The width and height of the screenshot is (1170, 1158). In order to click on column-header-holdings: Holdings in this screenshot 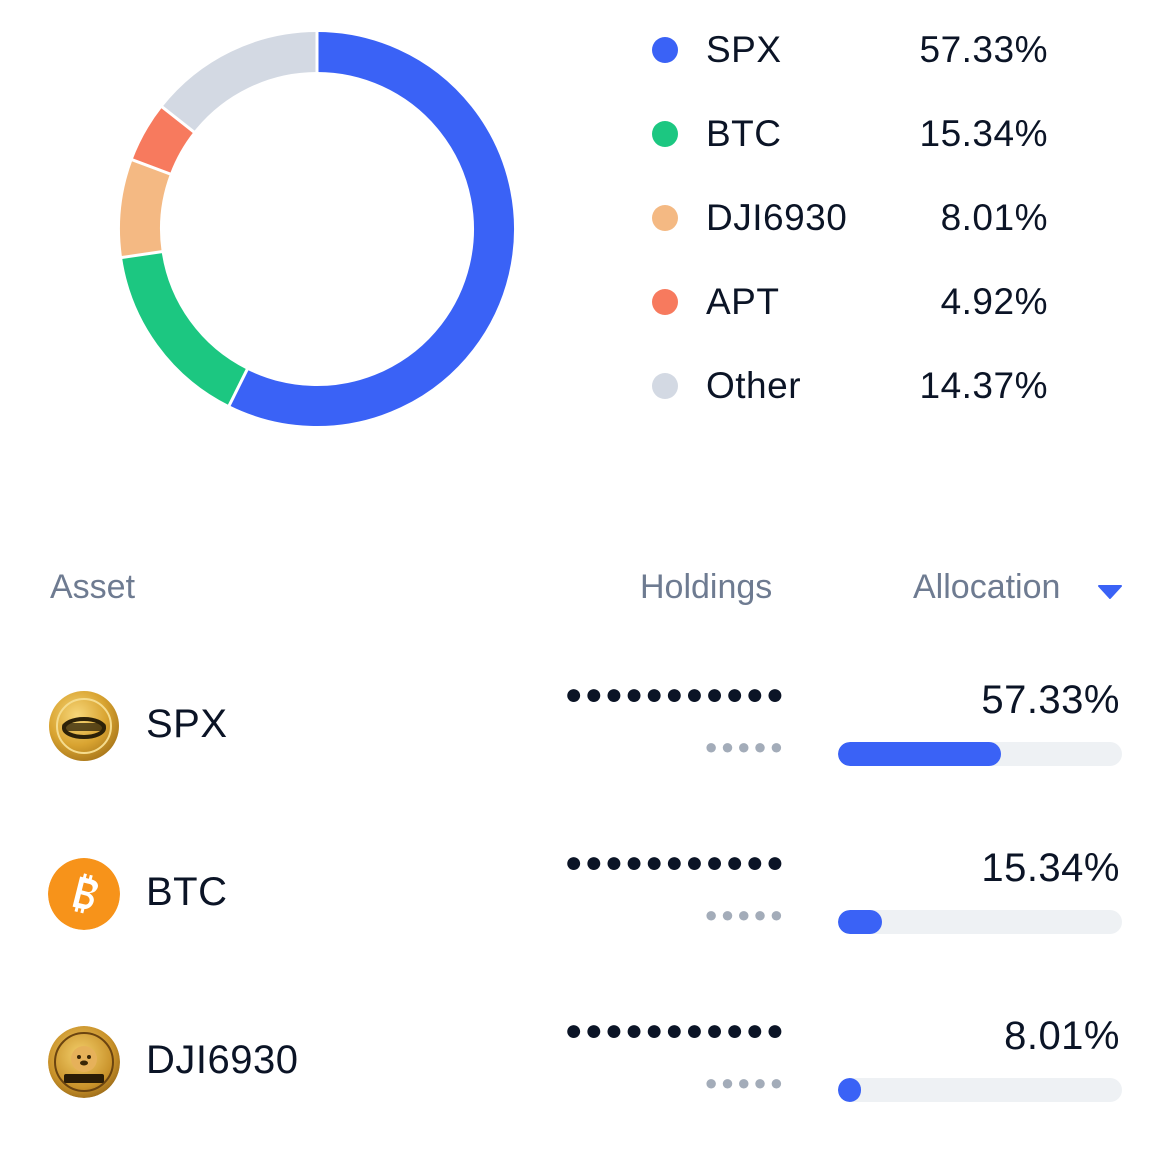, I will do `click(706, 587)`.